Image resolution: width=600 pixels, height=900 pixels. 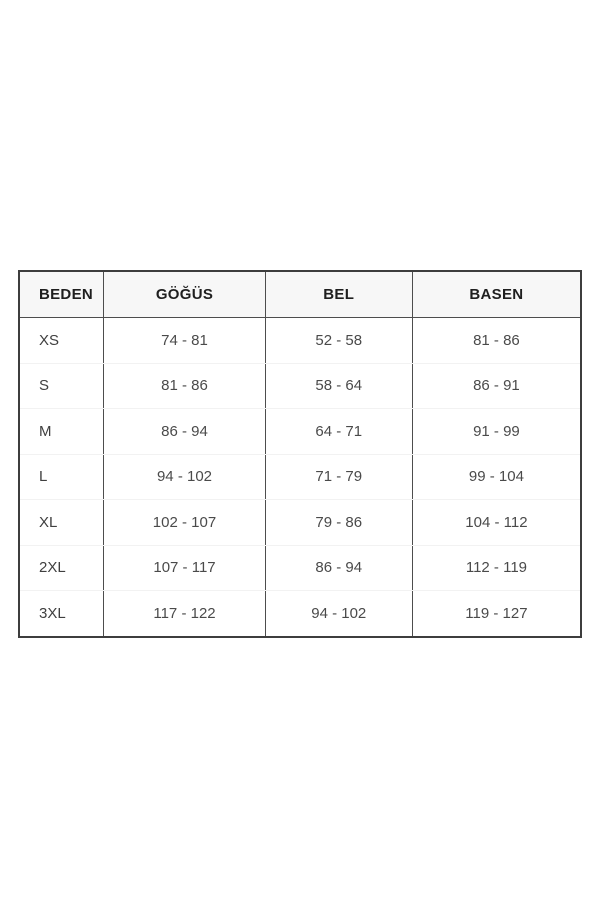 What do you see at coordinates (339, 294) in the screenshot?
I see `column-header-waist: BEL` at bounding box center [339, 294].